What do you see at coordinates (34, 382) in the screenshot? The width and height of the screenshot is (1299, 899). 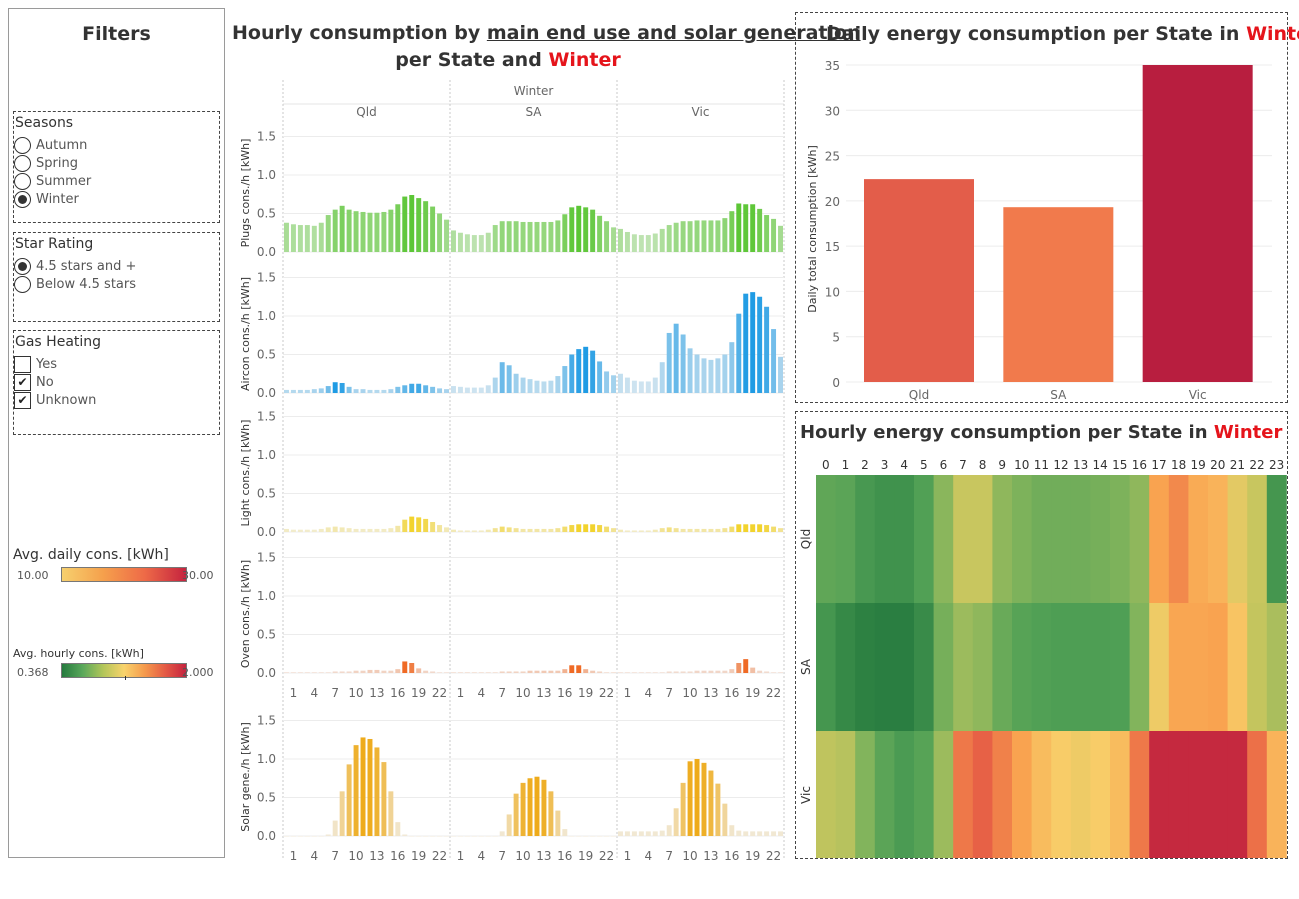 I see `gas-option-no: ✔ No` at bounding box center [34, 382].